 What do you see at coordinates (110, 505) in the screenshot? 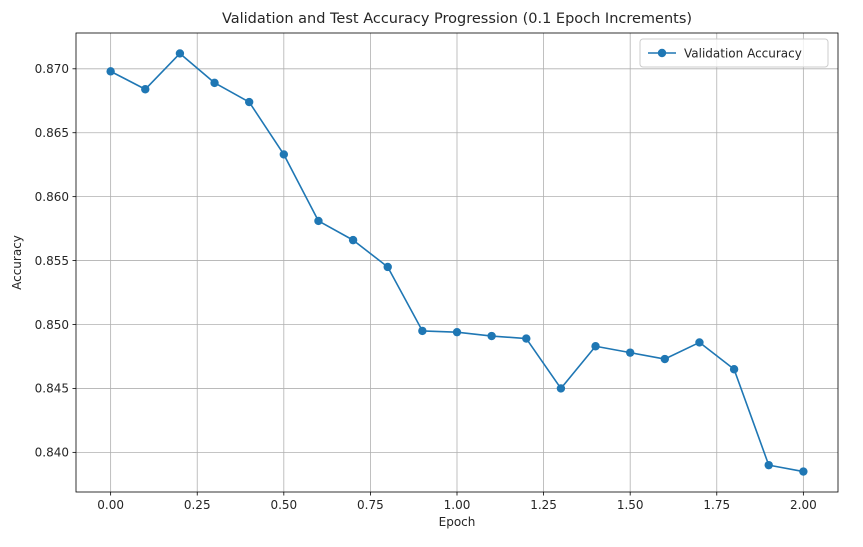
I see `x-tick-label: 0.00` at bounding box center [110, 505].